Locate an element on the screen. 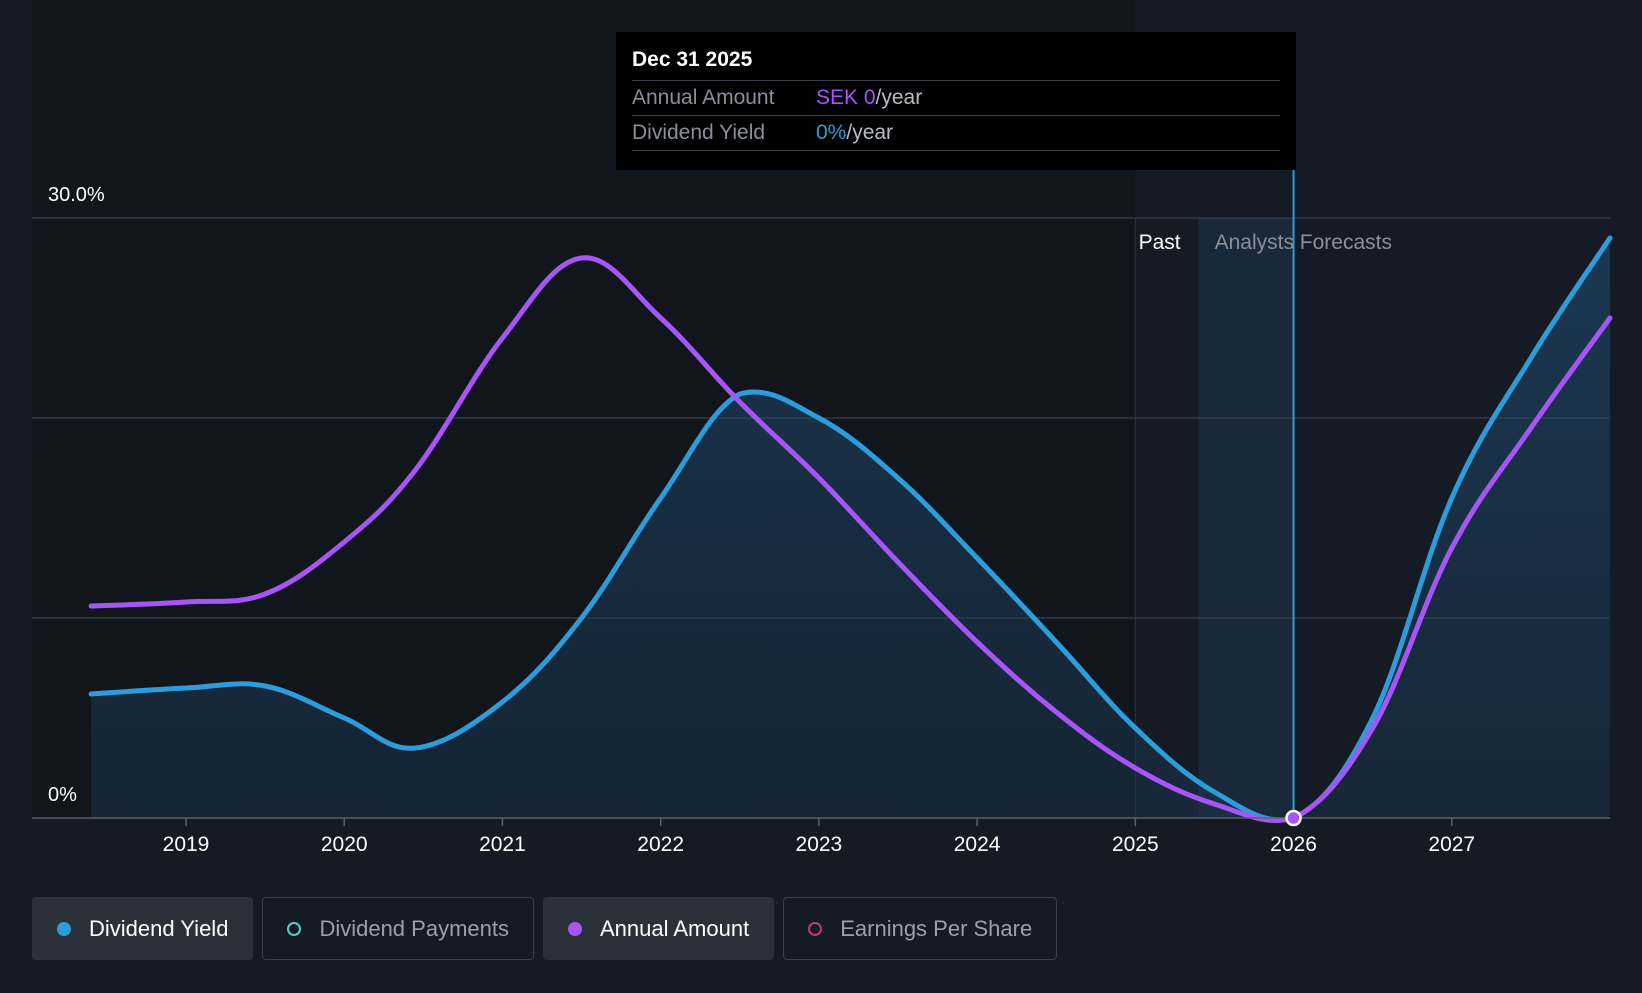 The width and height of the screenshot is (1642, 993). tooltip-date: Dec 31 2025 is located at coordinates (692, 59).